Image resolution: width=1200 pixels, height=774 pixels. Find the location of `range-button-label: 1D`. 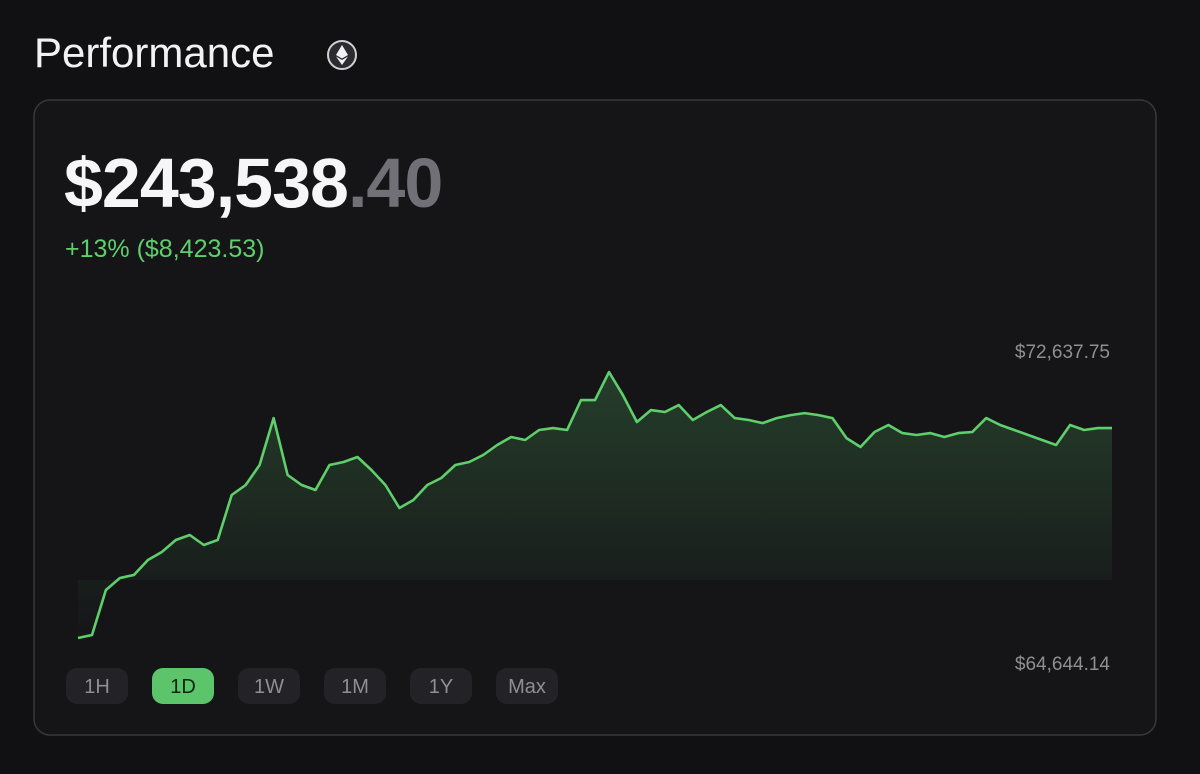

range-button-label: 1D is located at coordinates (183, 687).